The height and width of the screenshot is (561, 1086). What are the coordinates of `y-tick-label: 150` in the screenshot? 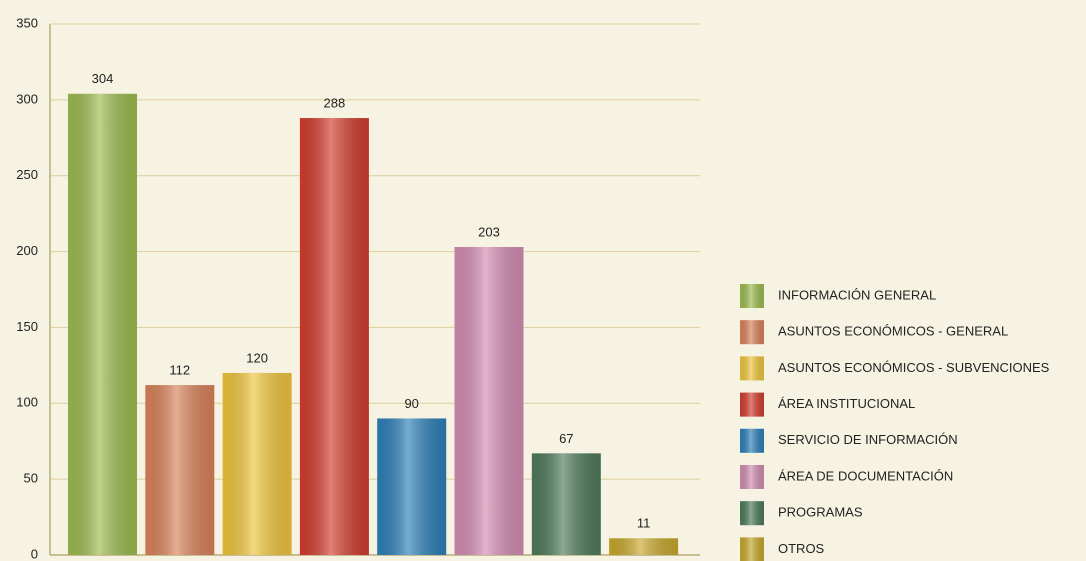 It's located at (27, 326).